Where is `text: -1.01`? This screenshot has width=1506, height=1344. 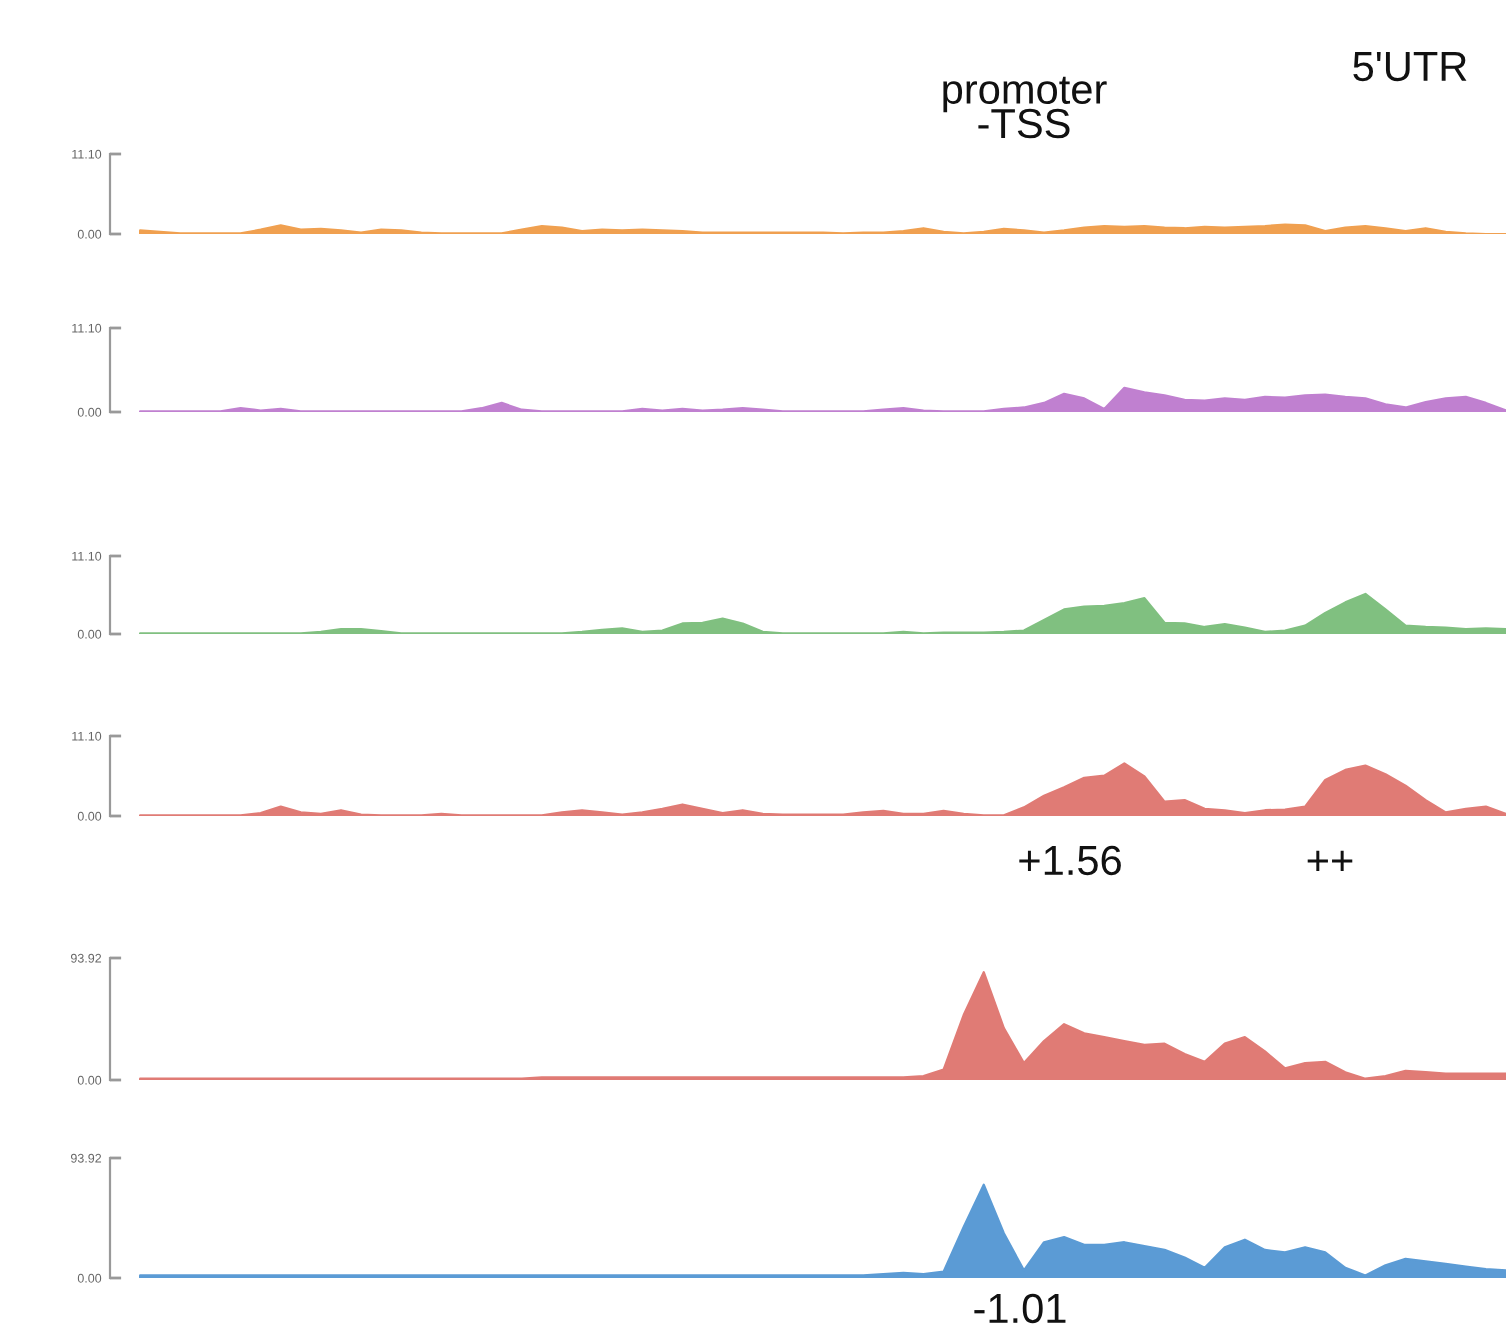 text: -1.01 is located at coordinates (1020, 1308).